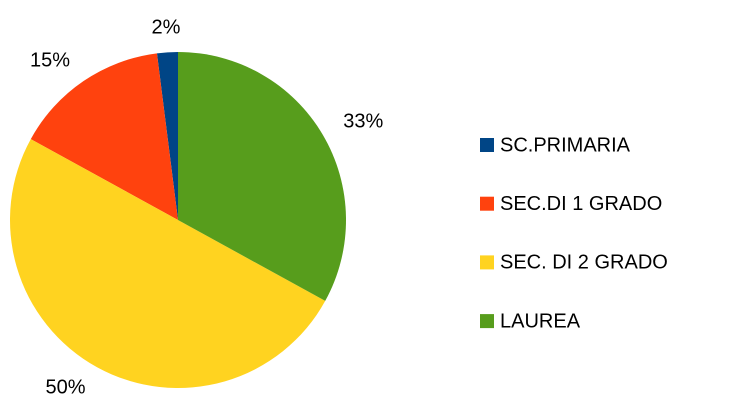 This screenshot has width=730, height=405. What do you see at coordinates (65, 388) in the screenshot?
I see `data-label: 50%` at bounding box center [65, 388].